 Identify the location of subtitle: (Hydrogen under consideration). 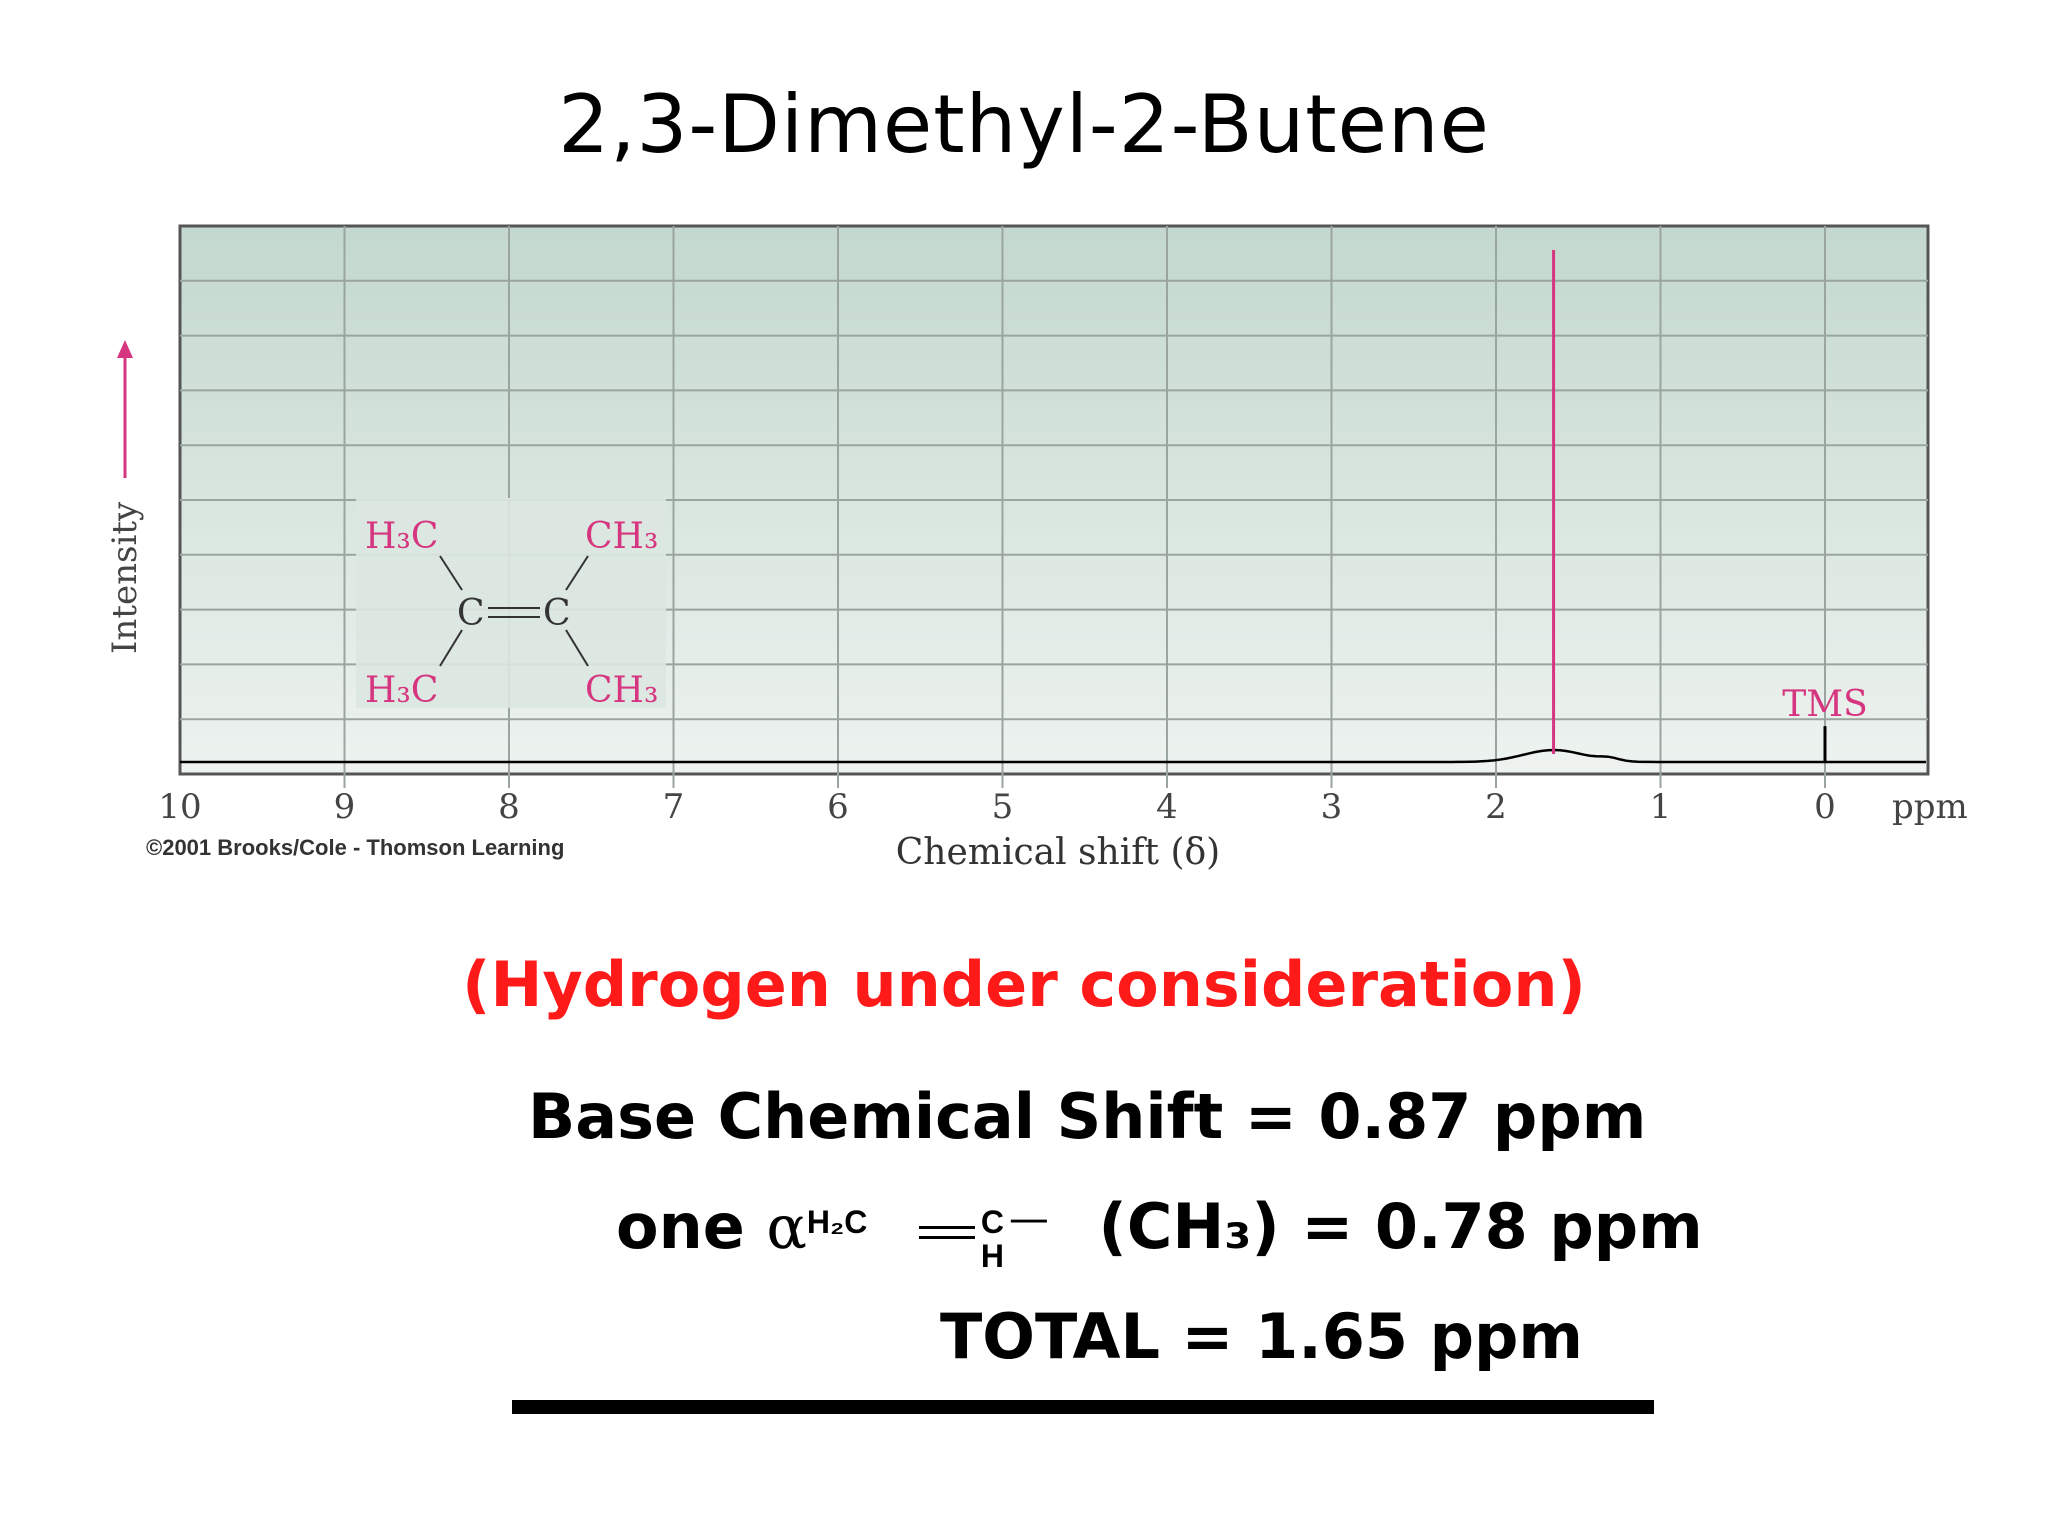
(1024, 984).